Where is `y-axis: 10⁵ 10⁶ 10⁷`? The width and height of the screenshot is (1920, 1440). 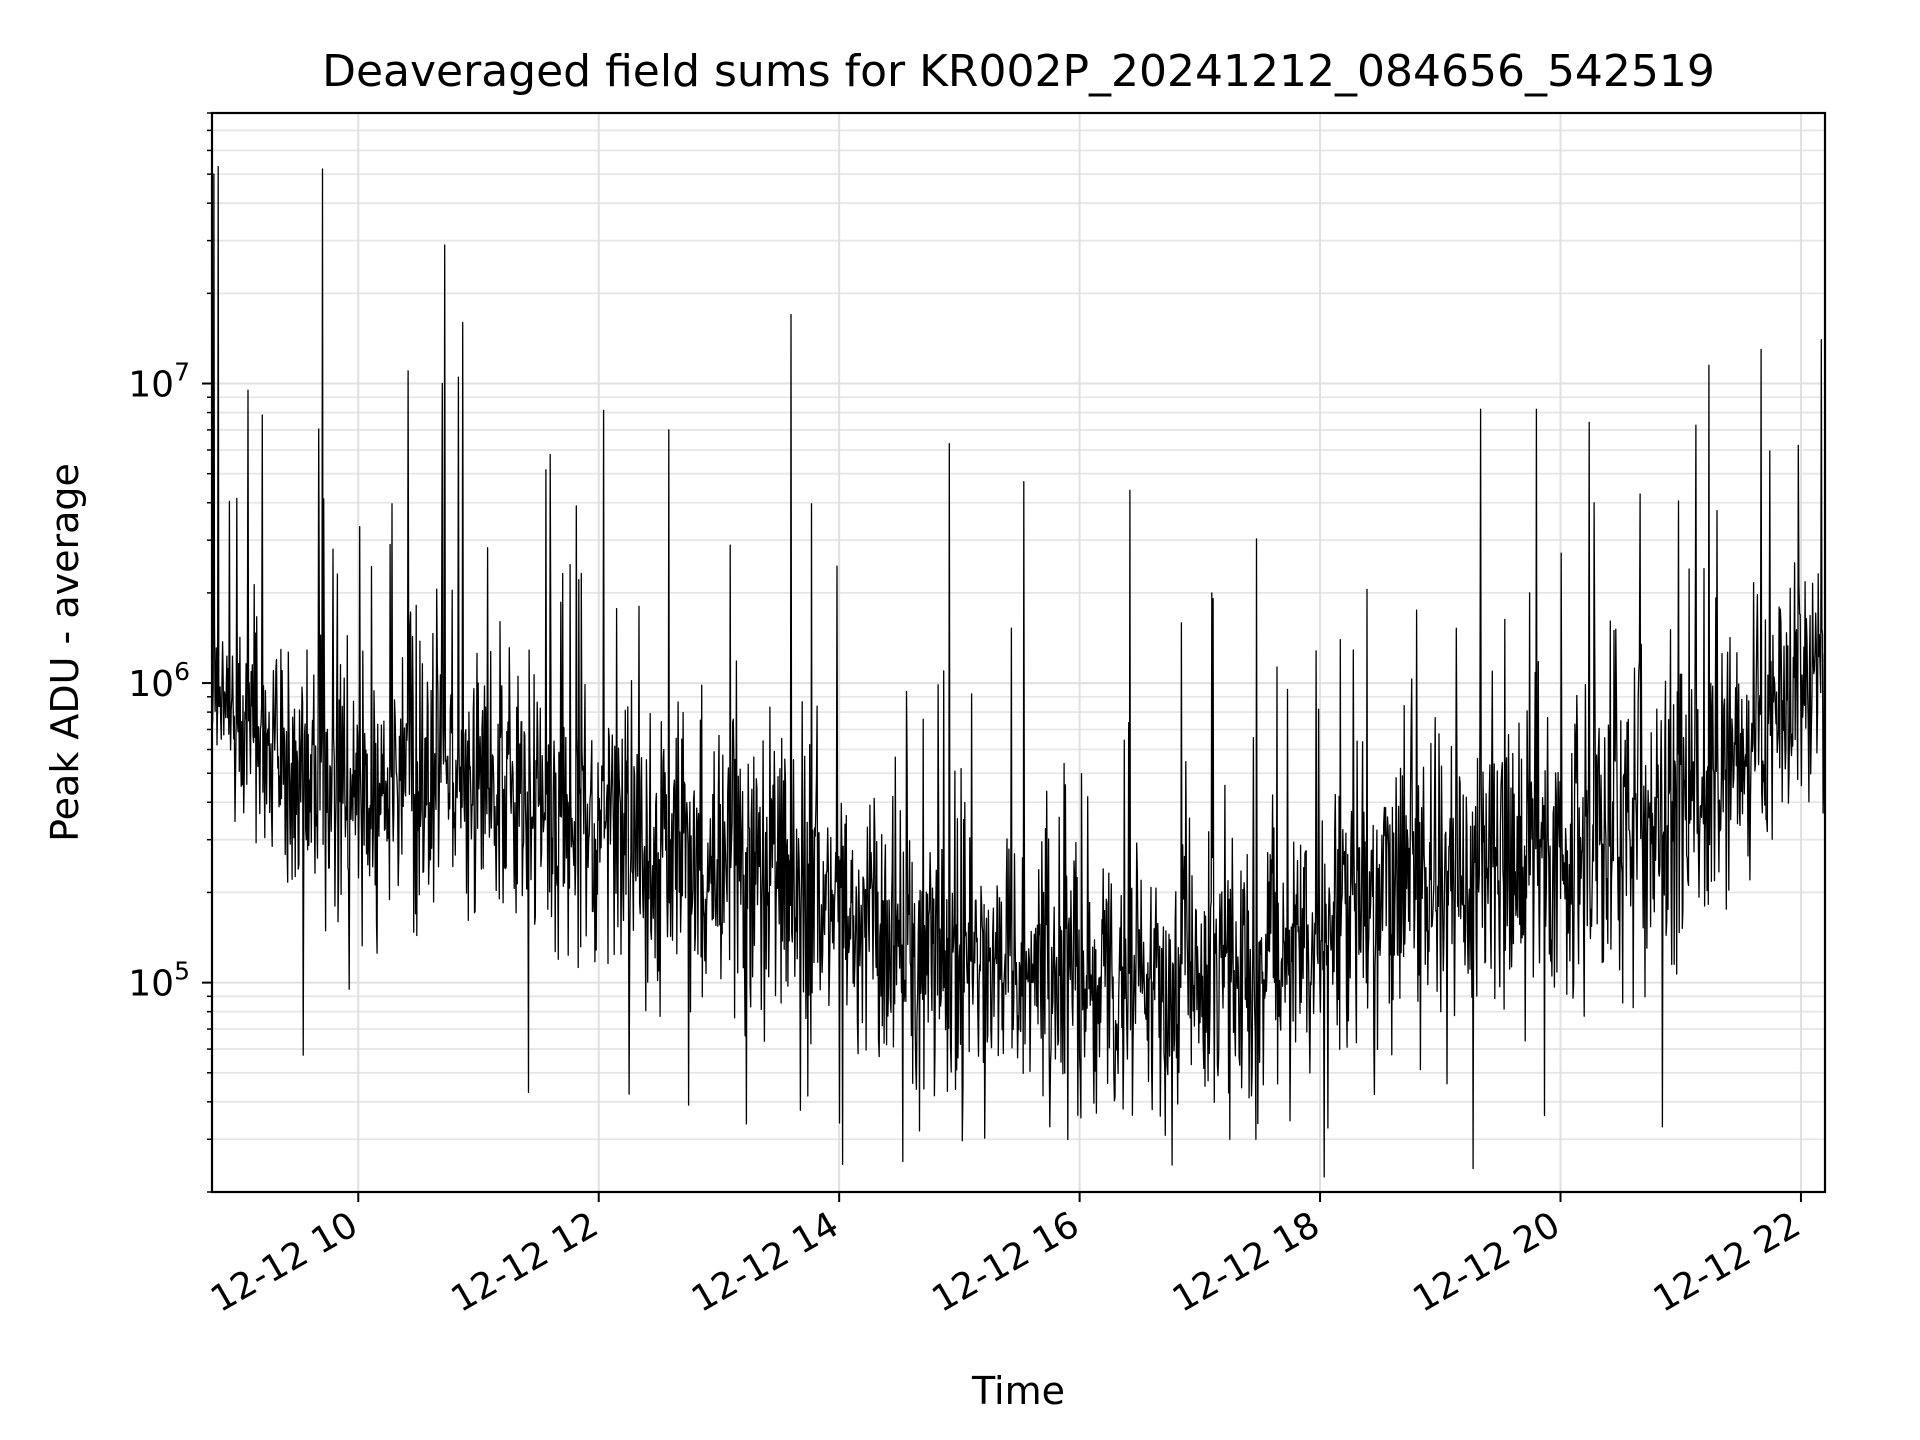
y-axis: 10⁵ 10⁶ 10⁷ is located at coordinates (170, 652).